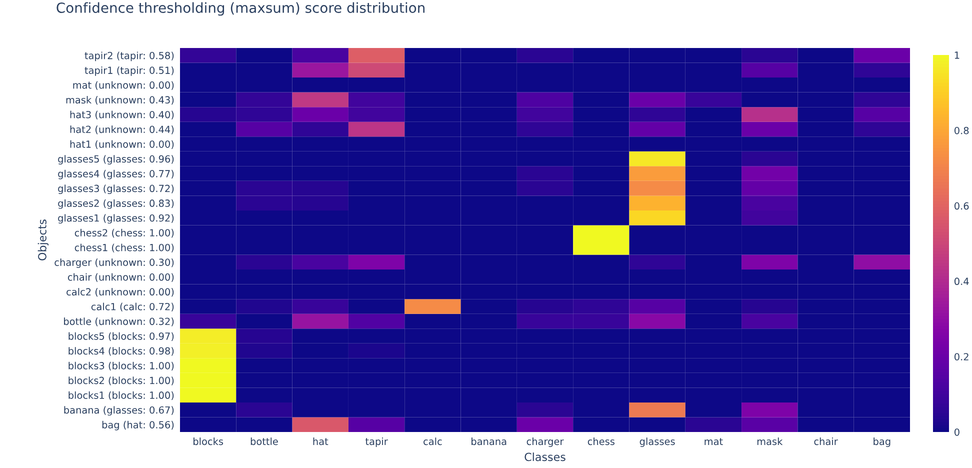 Image resolution: width=972 pixels, height=468 pixels. What do you see at coordinates (124, 248) in the screenshot?
I see `y-tick-label: chess1 (chess: 1.00)` at bounding box center [124, 248].